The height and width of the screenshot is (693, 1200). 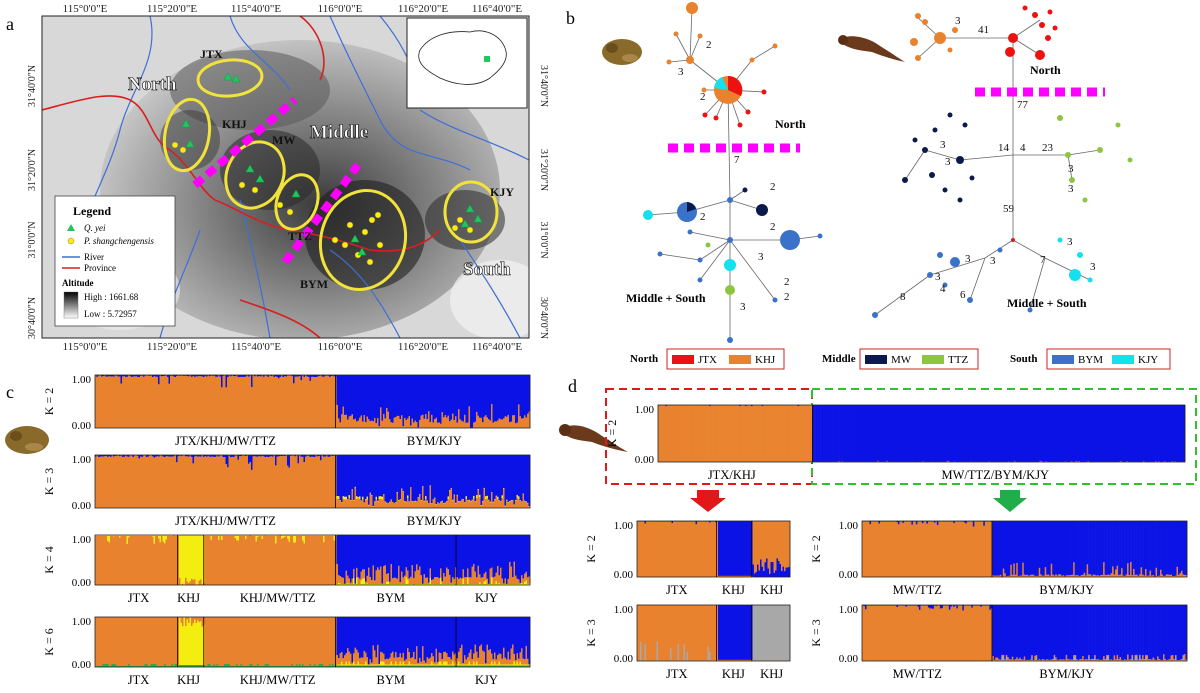 I want to click on altitude-ramp, so click(x=71, y=305).